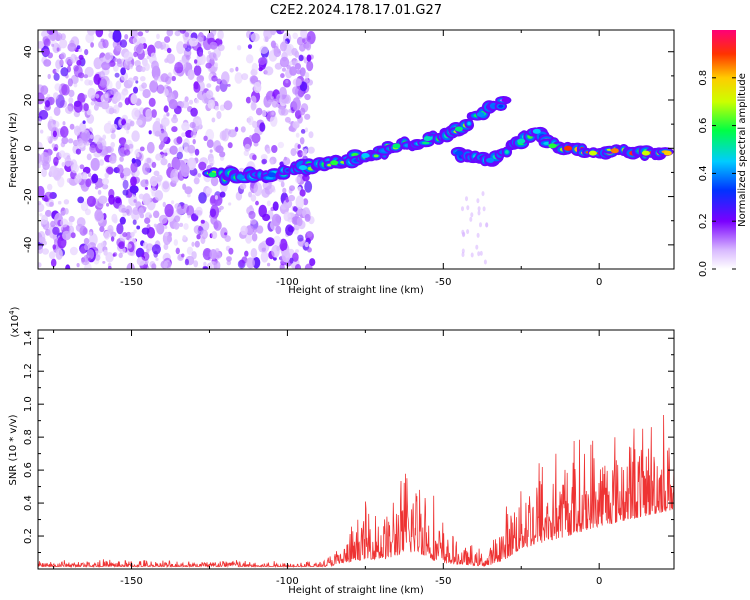 This screenshot has height=600, width=750. I want to click on y-tick-label: 1.2, so click(28, 371).